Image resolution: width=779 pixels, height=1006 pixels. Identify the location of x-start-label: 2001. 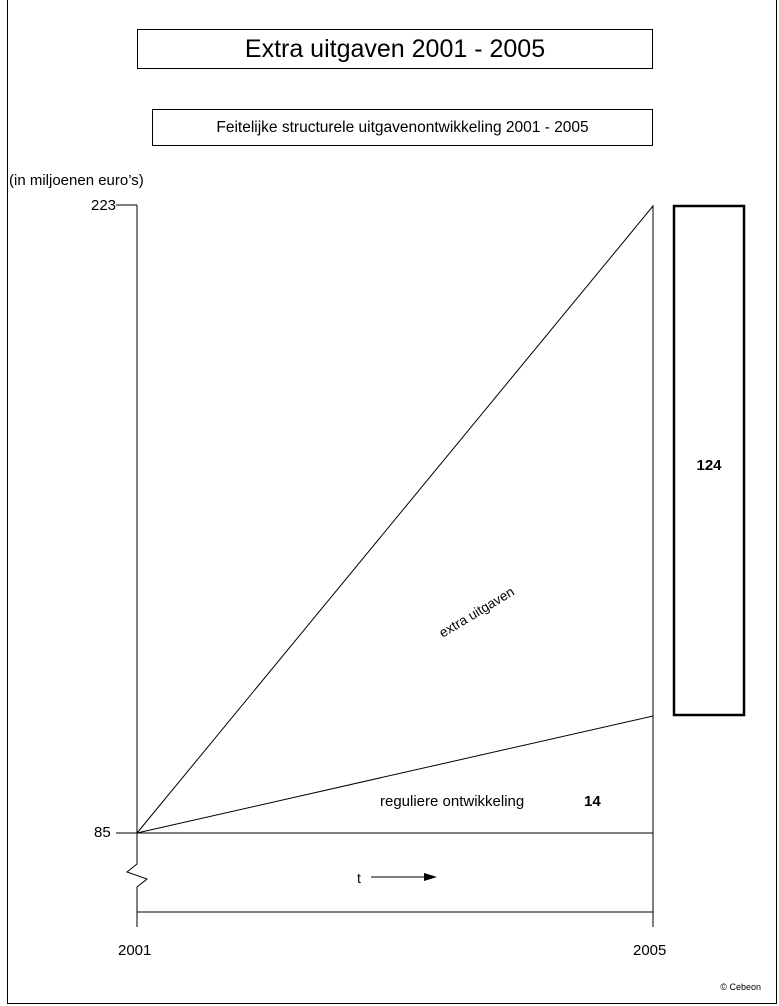
(135, 950).